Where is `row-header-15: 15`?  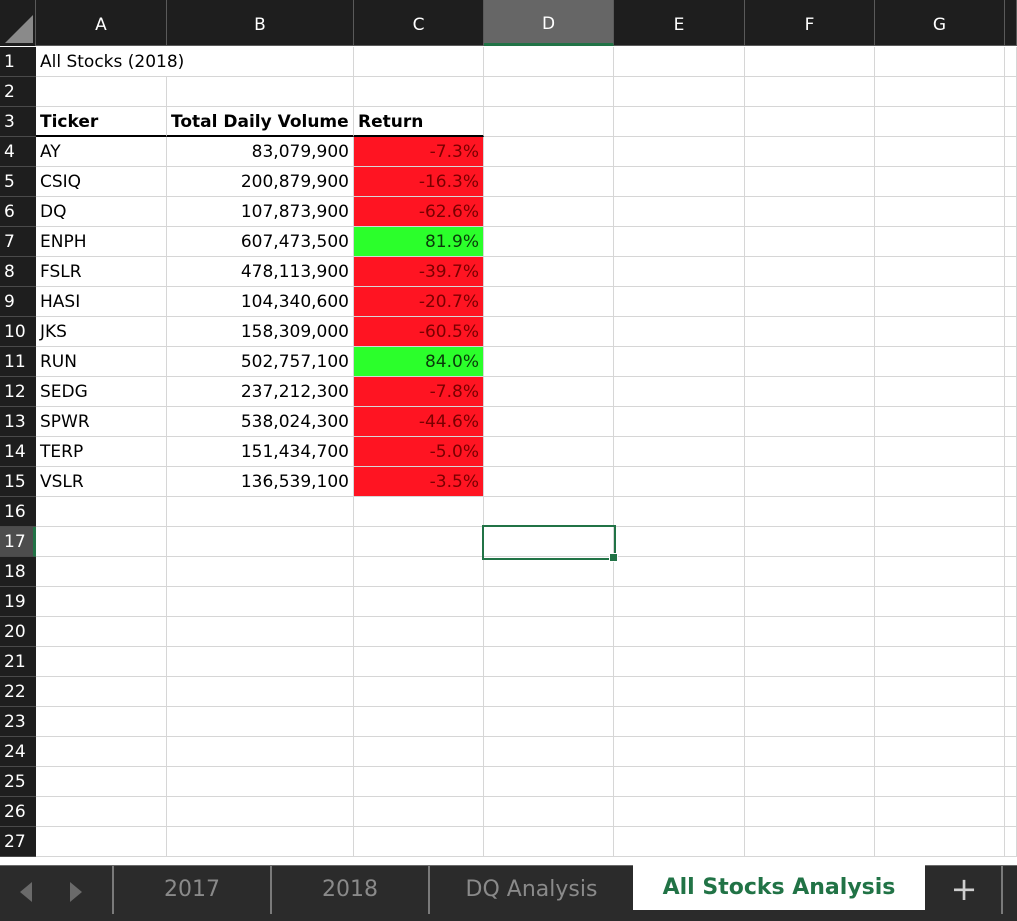 row-header-15: 15 is located at coordinates (18, 482).